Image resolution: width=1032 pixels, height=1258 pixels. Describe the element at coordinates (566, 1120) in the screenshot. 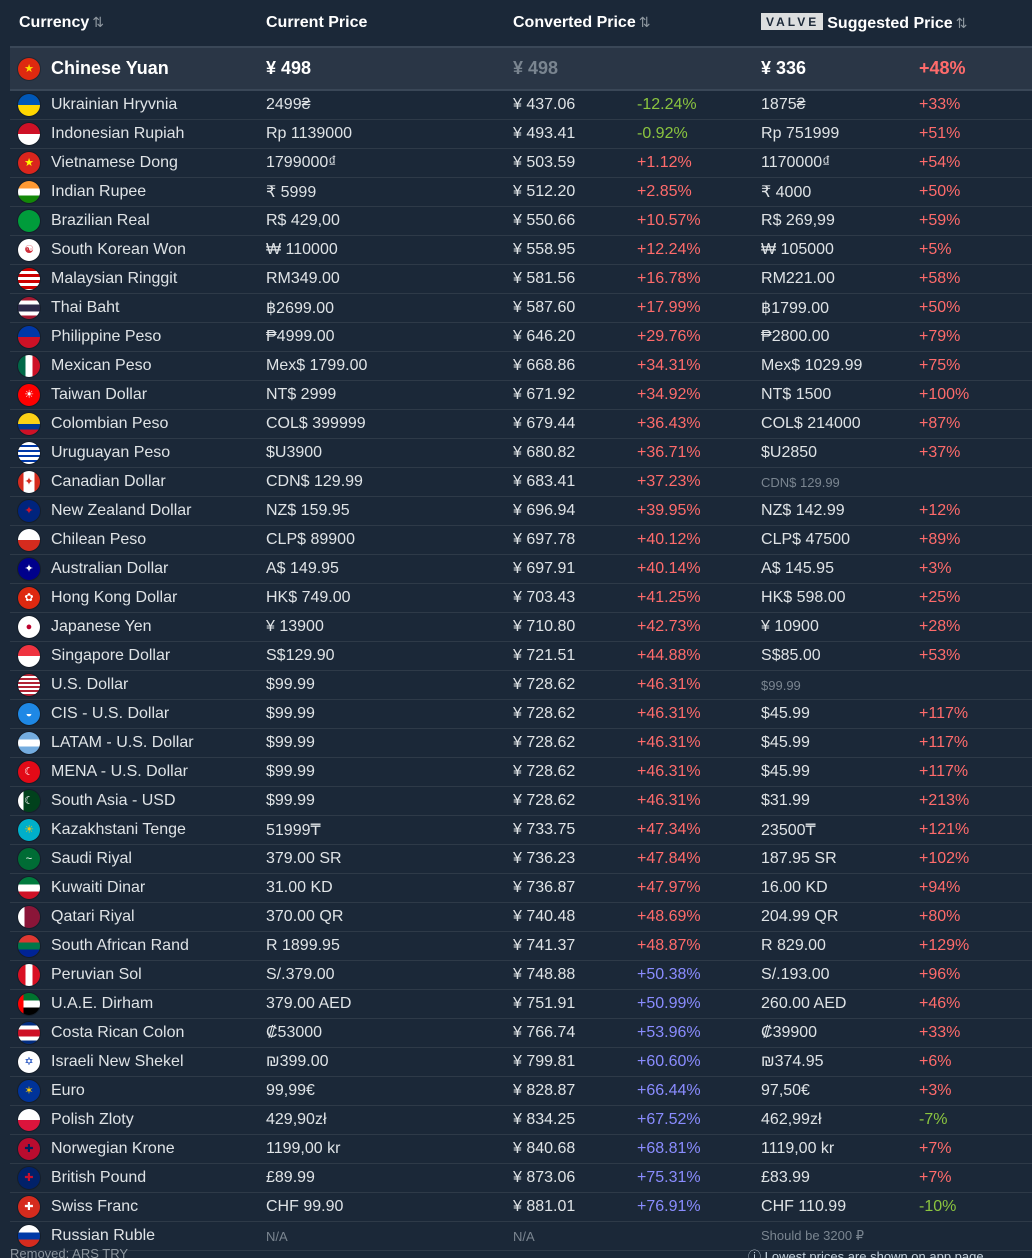

I see `converted-price: ¥ 834.25` at that location.